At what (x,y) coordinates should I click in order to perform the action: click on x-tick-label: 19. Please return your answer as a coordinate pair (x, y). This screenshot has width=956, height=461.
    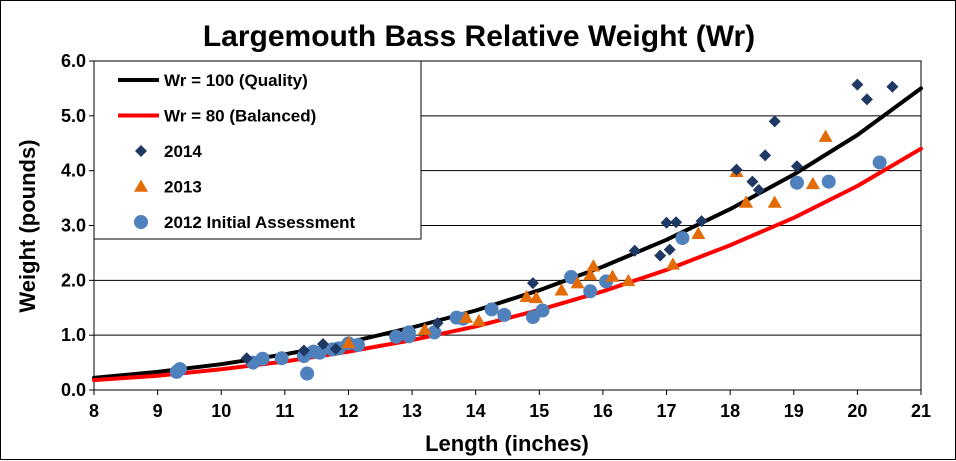
    Looking at the image, I should click on (794, 411).